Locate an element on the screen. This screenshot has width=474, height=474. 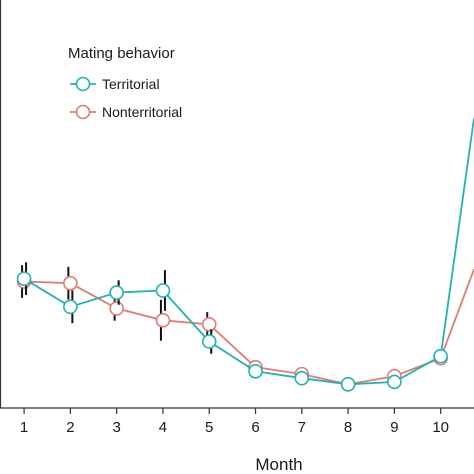
x-tick-label: 2 is located at coordinates (70, 427).